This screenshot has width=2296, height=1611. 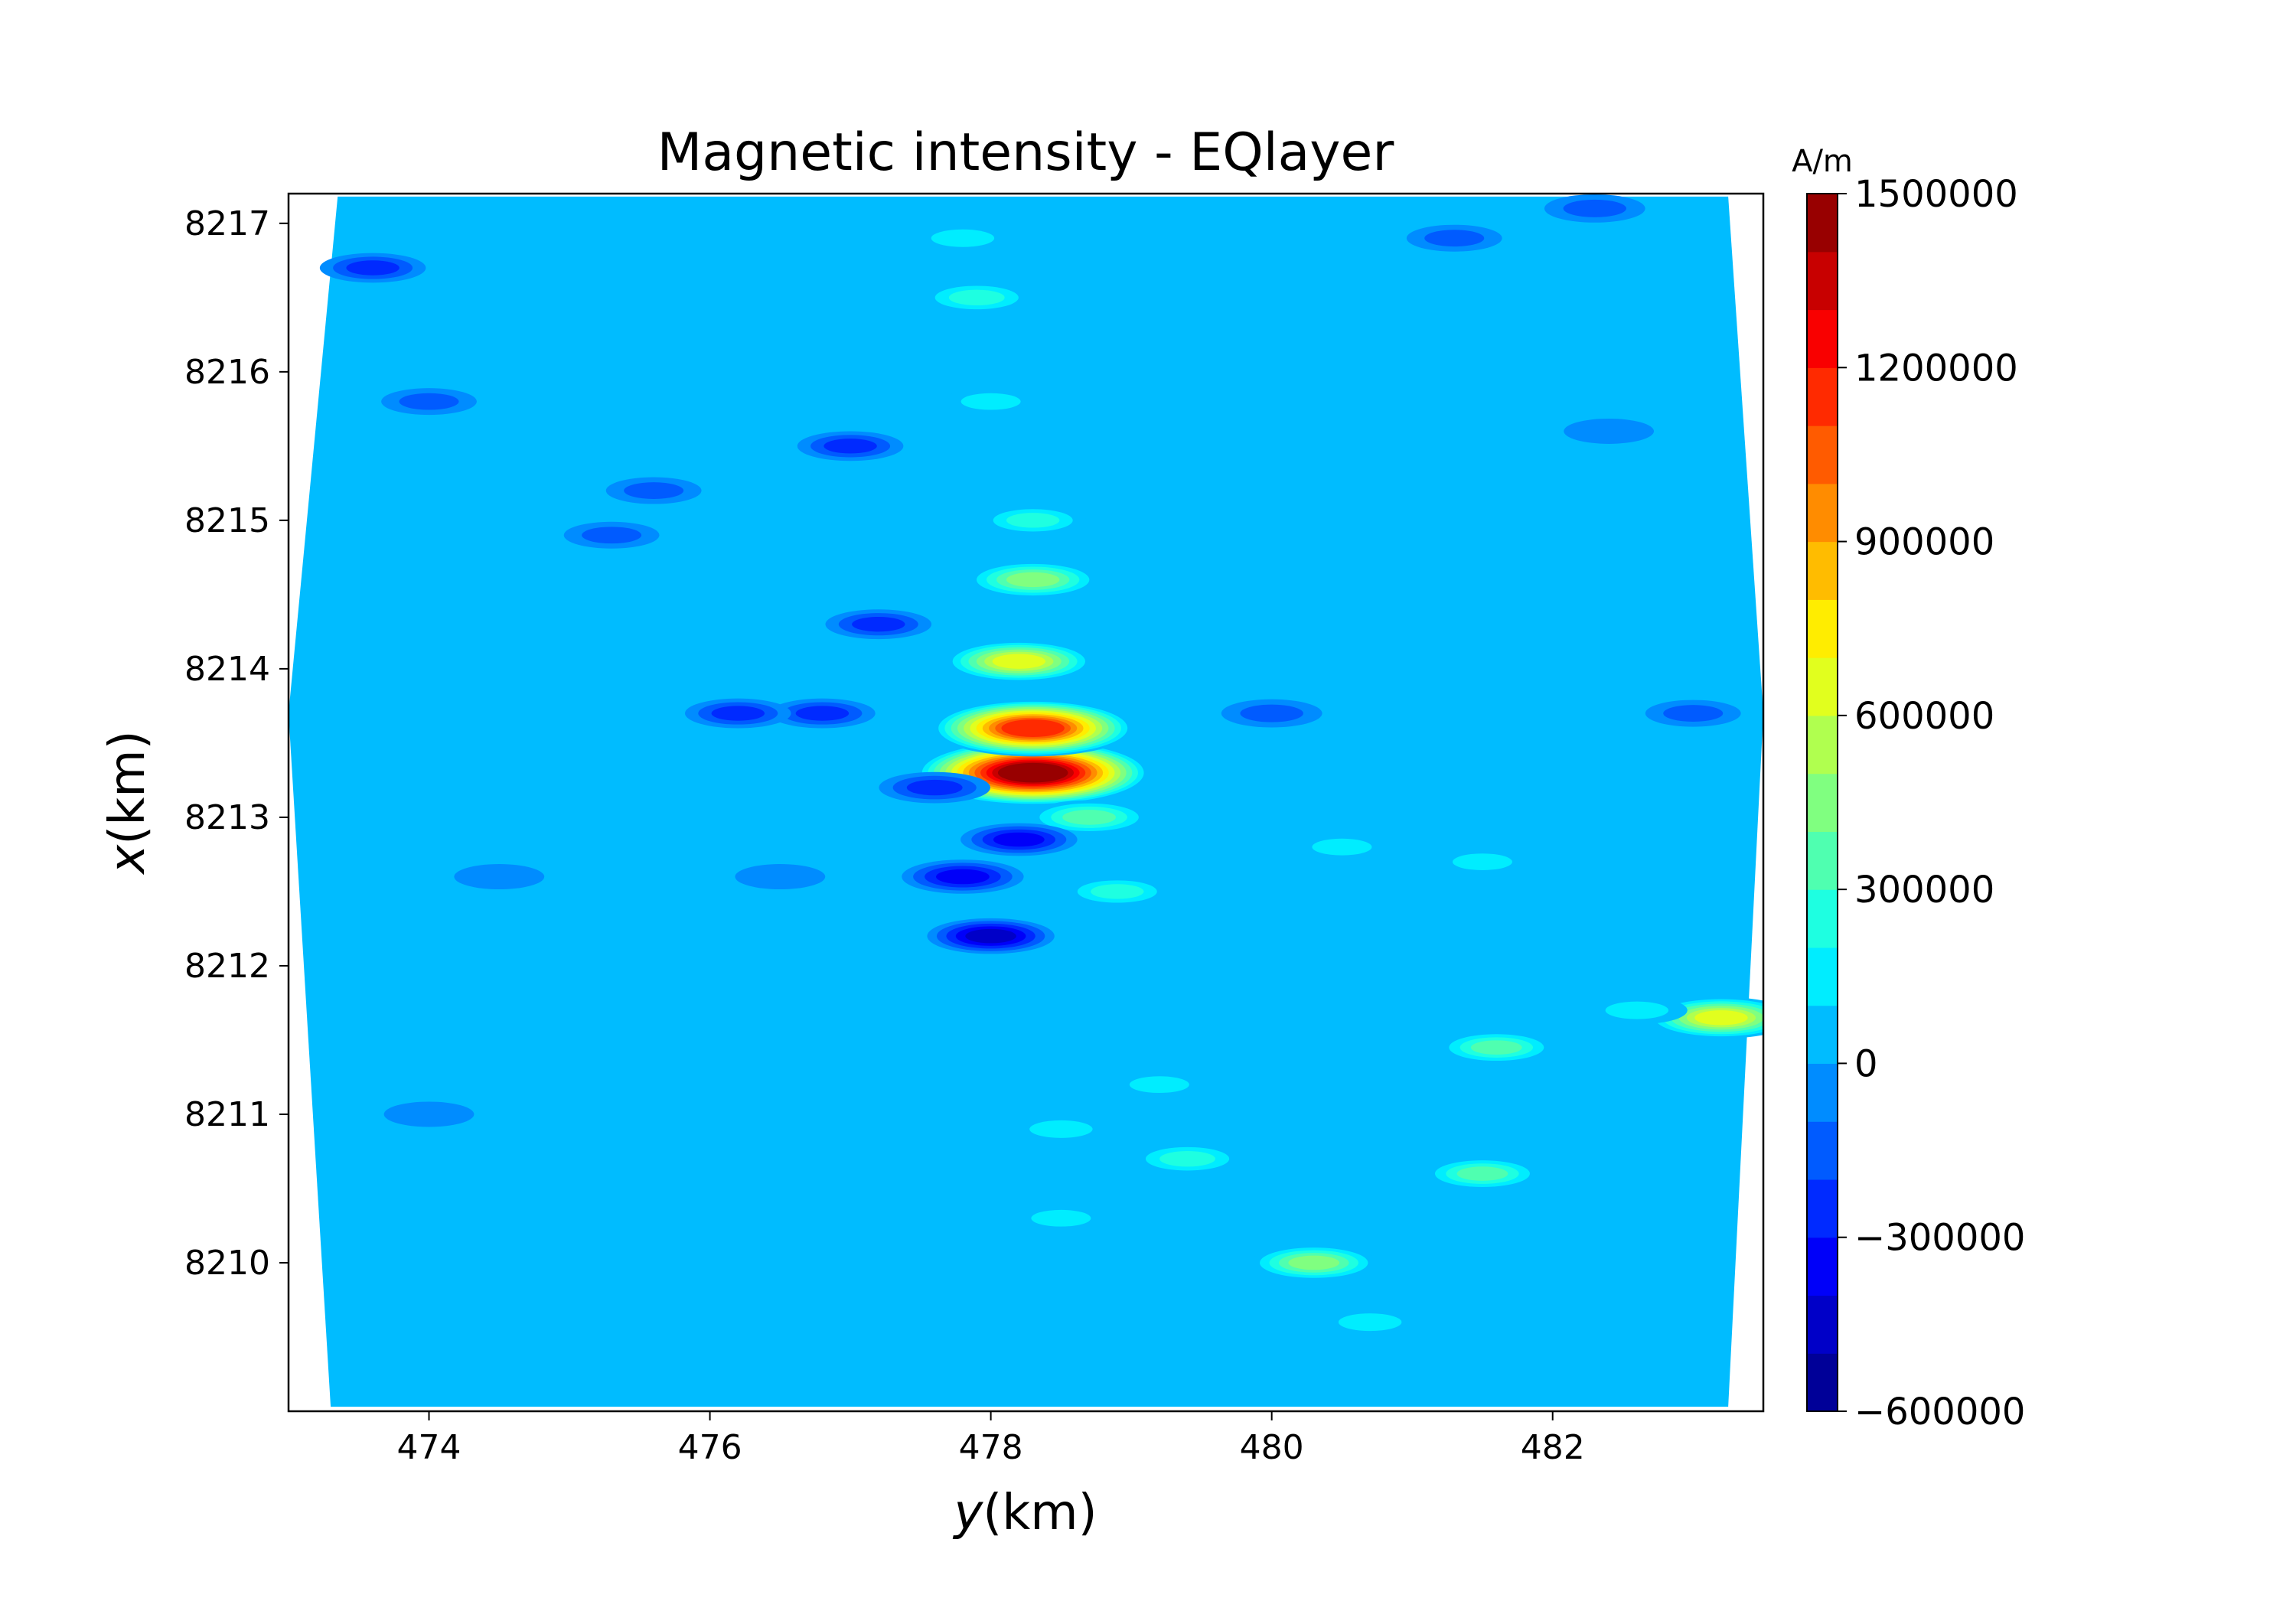 What do you see at coordinates (227, 966) in the screenshot?
I see `y-tick-label: 8212` at bounding box center [227, 966].